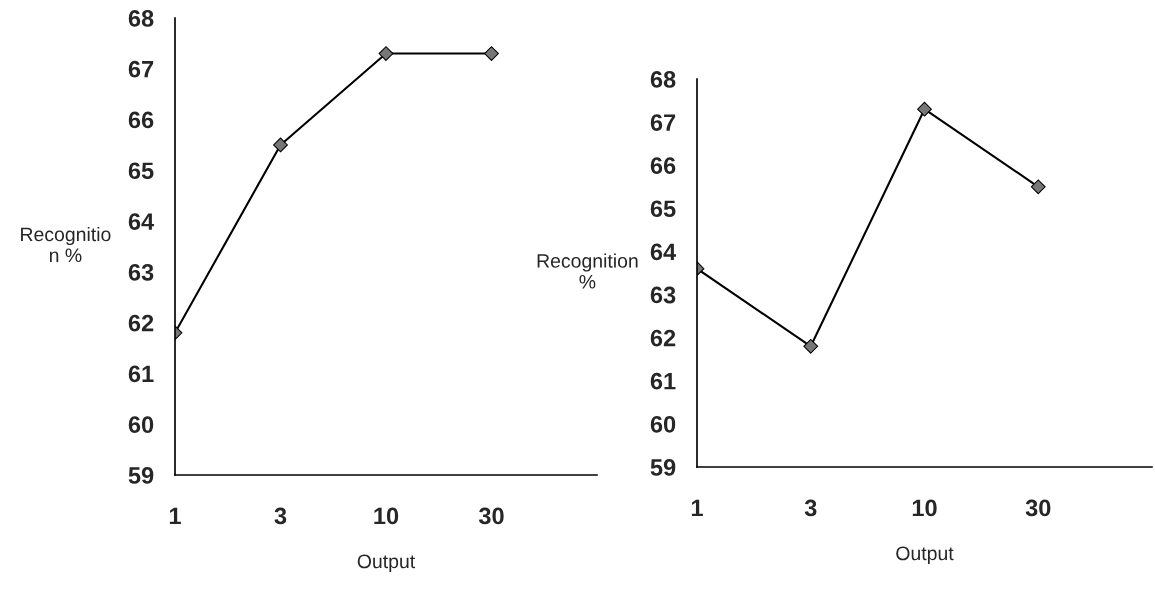 The width and height of the screenshot is (1155, 593). Describe the element at coordinates (66, 244) in the screenshot. I see `y-axis-title: Recognitio n %` at that location.